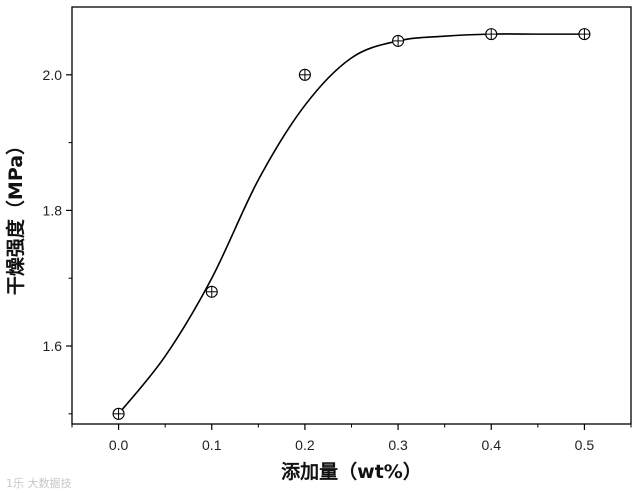 This screenshot has height=493, width=640. What do you see at coordinates (398, 445) in the screenshot?
I see `x-tick-label-3: 0.3` at bounding box center [398, 445].